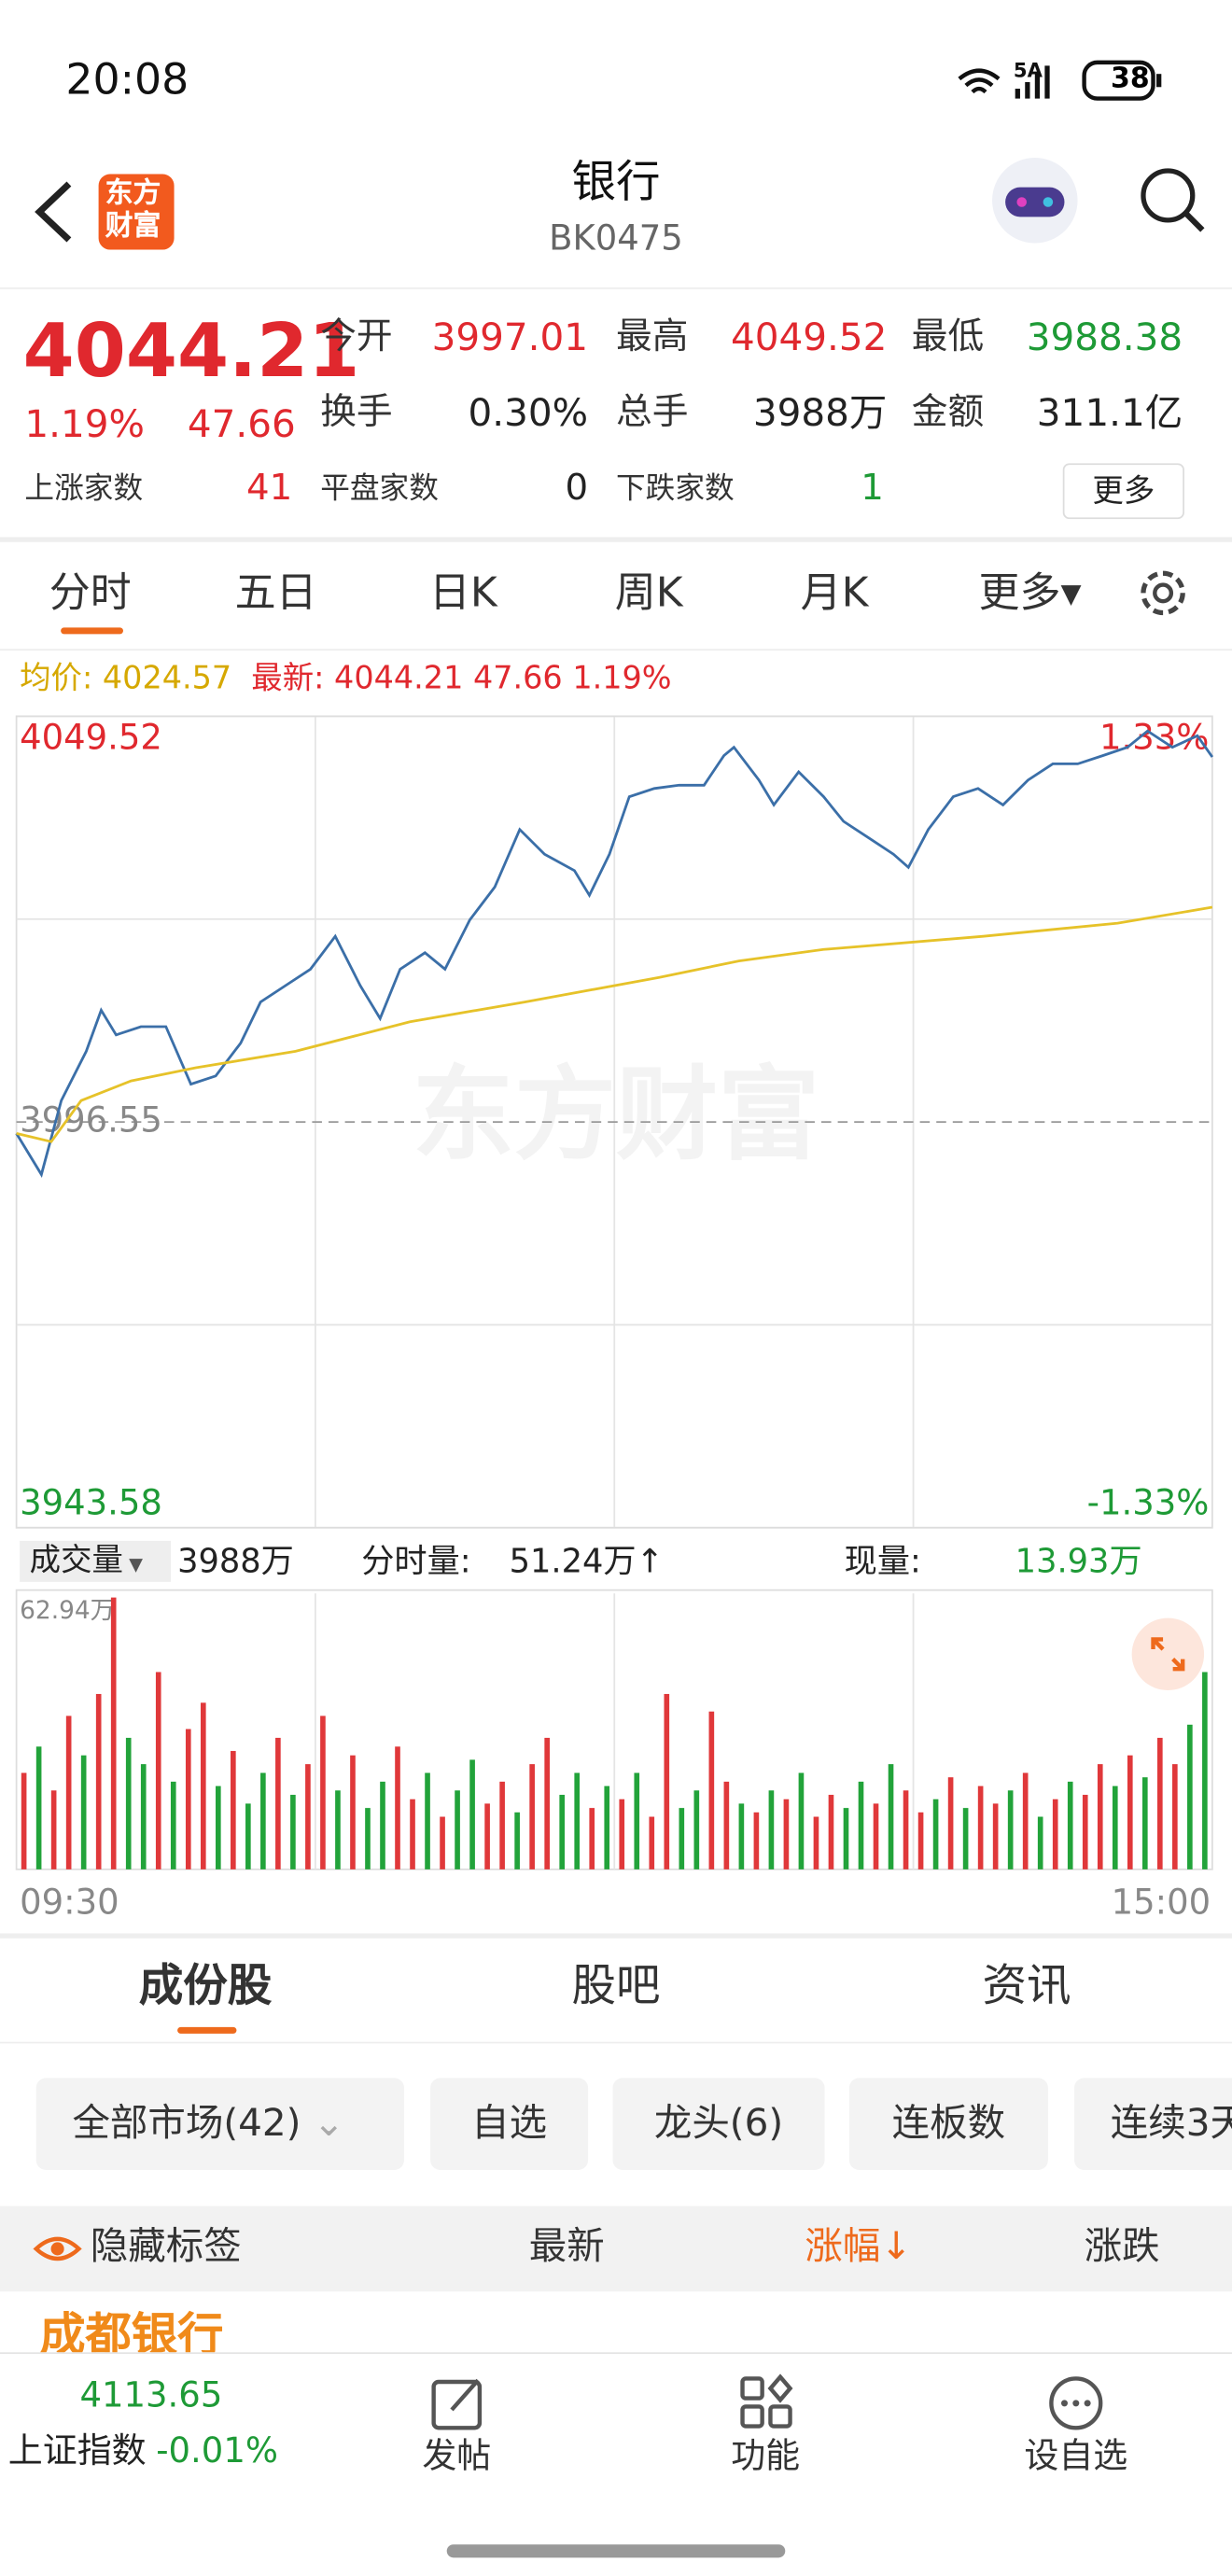 The width and height of the screenshot is (1232, 2576). I want to click on section-active: 成份股, so click(205, 1986).